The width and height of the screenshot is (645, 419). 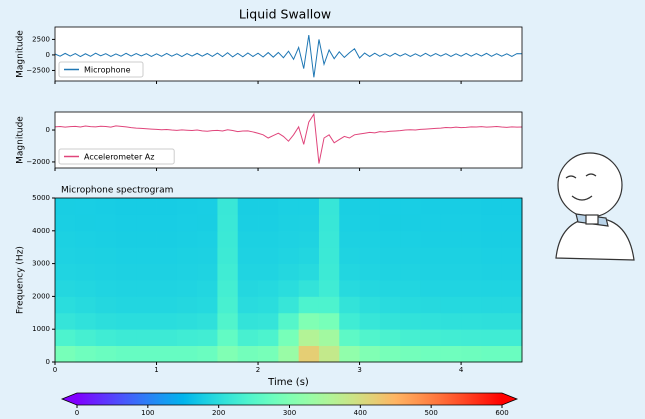 I want to click on spectrogram-title: Microphone spectrogram, so click(x=117, y=191).